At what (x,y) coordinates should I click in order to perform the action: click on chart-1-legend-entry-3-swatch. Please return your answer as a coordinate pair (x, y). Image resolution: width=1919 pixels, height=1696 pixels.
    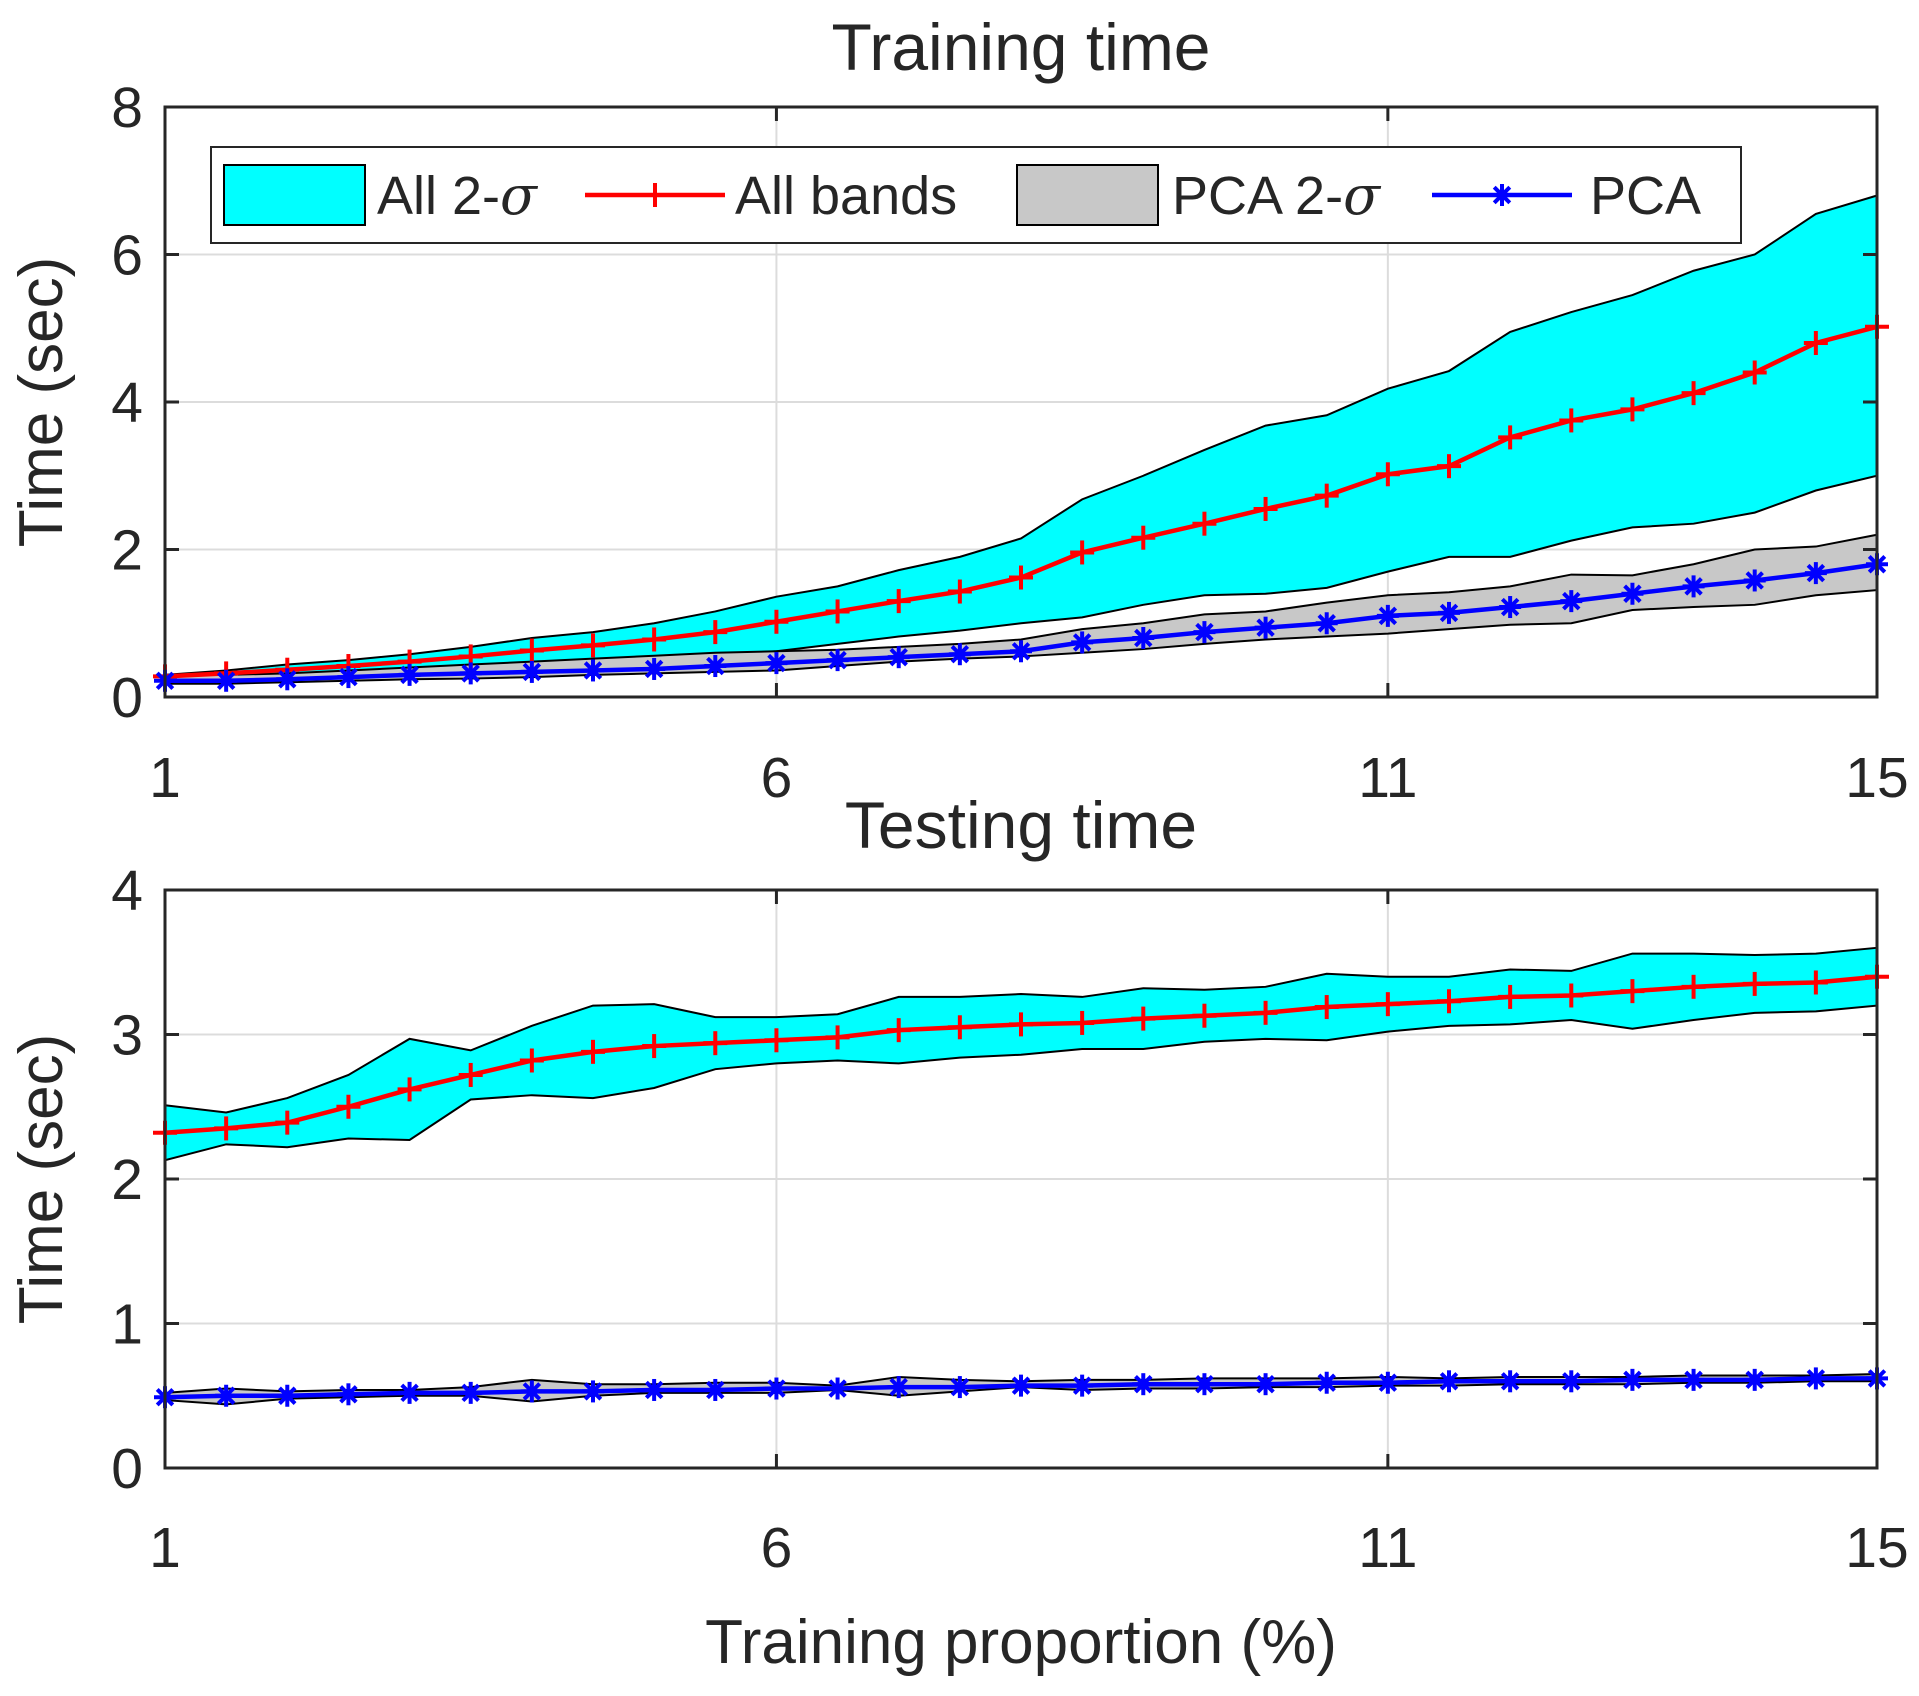
    Looking at the image, I should click on (1087, 195).